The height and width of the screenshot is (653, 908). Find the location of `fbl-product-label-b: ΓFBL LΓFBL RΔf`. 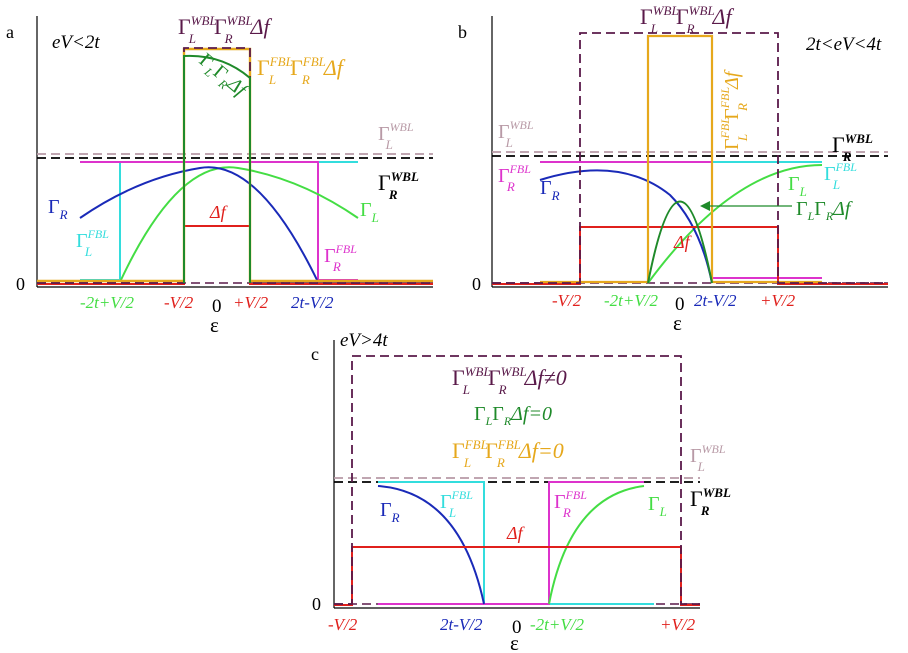

fbl-product-label-b: ΓFBL LΓFBL RΔf is located at coordinates (734, 109).